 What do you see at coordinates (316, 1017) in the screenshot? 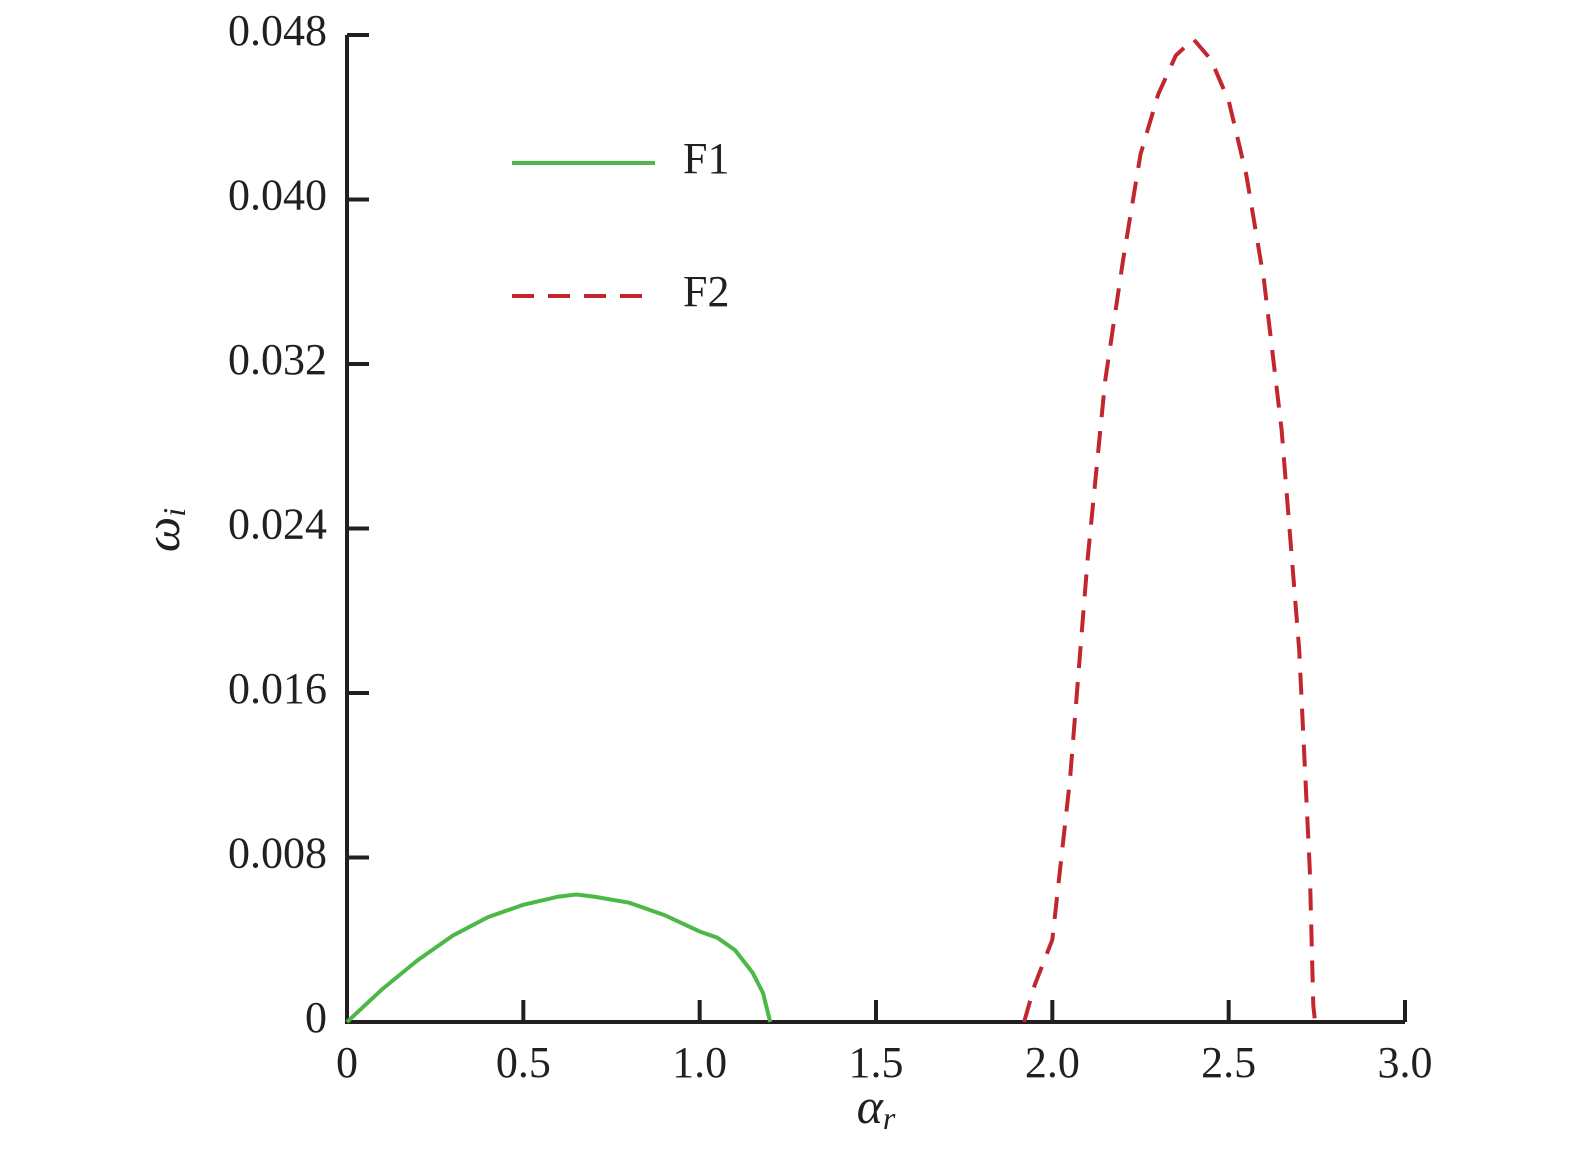
I see `y-tick-label: 0` at bounding box center [316, 1017].